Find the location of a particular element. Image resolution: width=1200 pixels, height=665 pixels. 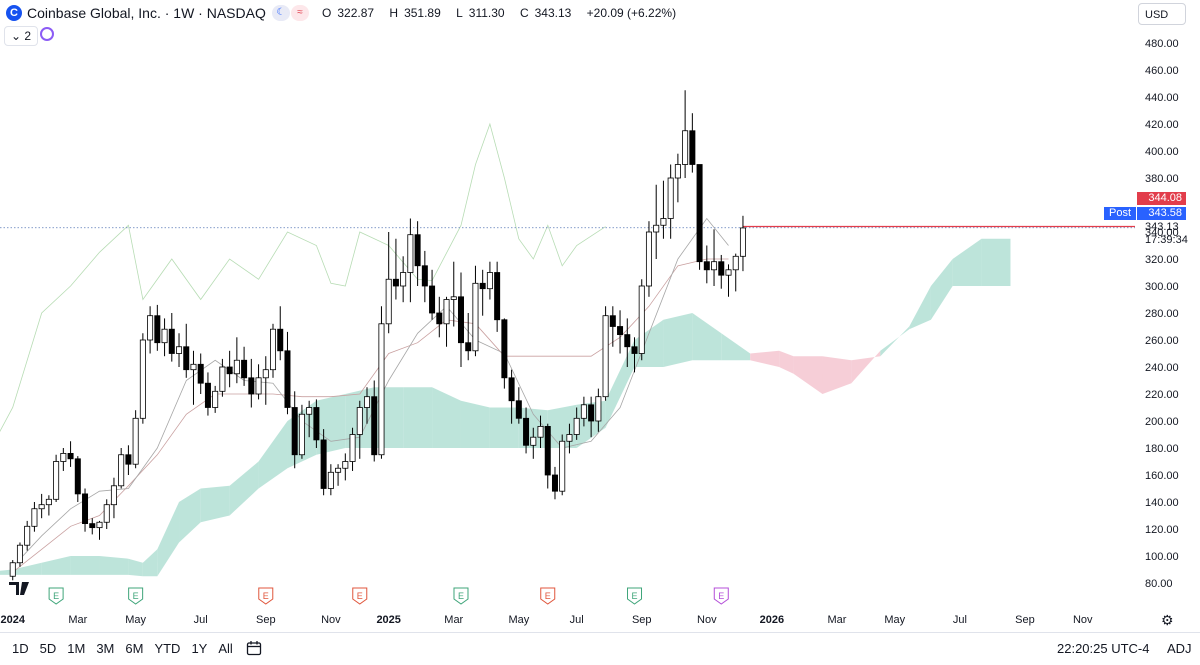

data-delayed-icon: ≈ is located at coordinates (300, 13).